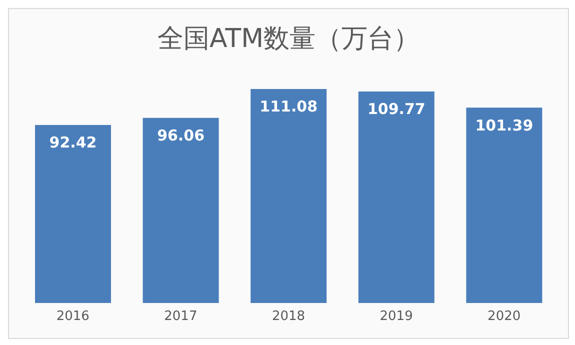 The width and height of the screenshot is (575, 345). Describe the element at coordinates (504, 125) in the screenshot. I see `data-label: 101.39` at that location.